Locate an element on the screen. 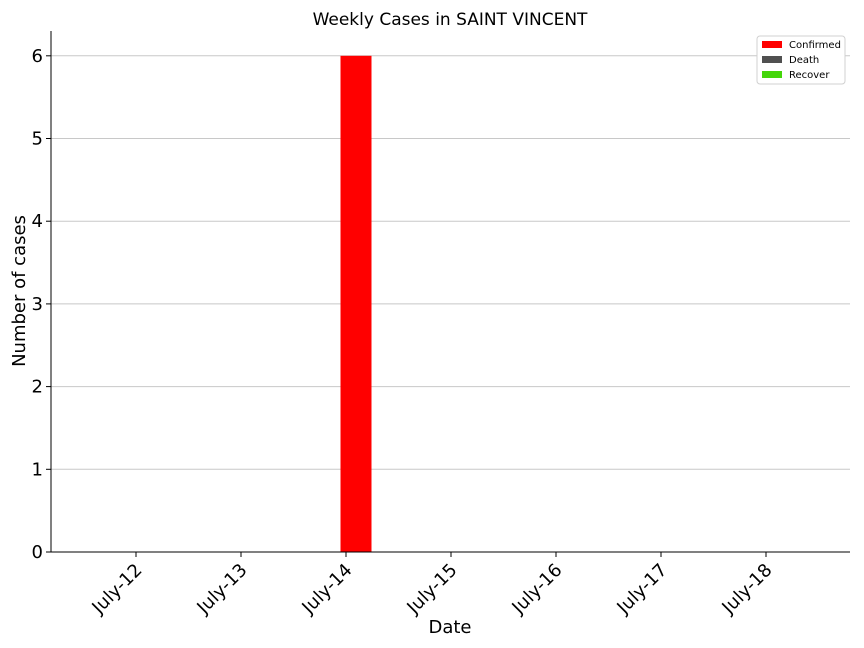 This screenshot has width=864, height=648. y-tick-label: 3 is located at coordinates (37, 304).